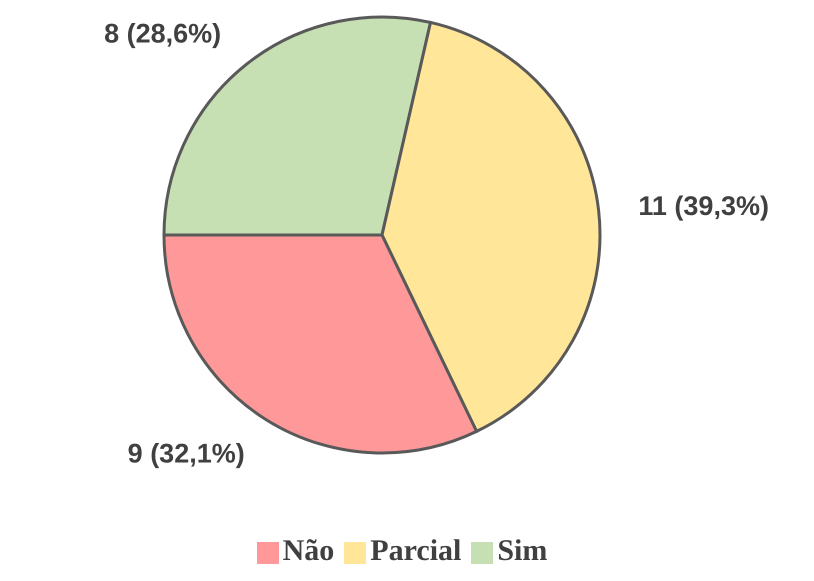 This screenshot has height=581, width=814. What do you see at coordinates (308, 550) in the screenshot?
I see `legend-label: Não` at bounding box center [308, 550].